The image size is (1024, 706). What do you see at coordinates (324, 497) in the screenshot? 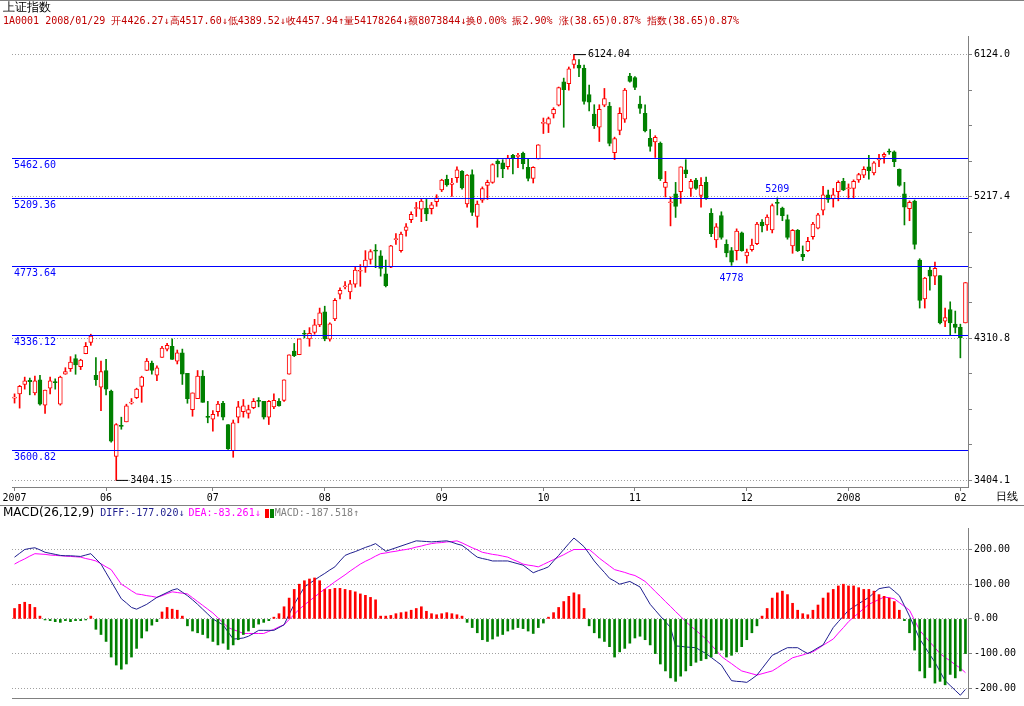
I see `x-tick-label: 08` at bounding box center [324, 497].